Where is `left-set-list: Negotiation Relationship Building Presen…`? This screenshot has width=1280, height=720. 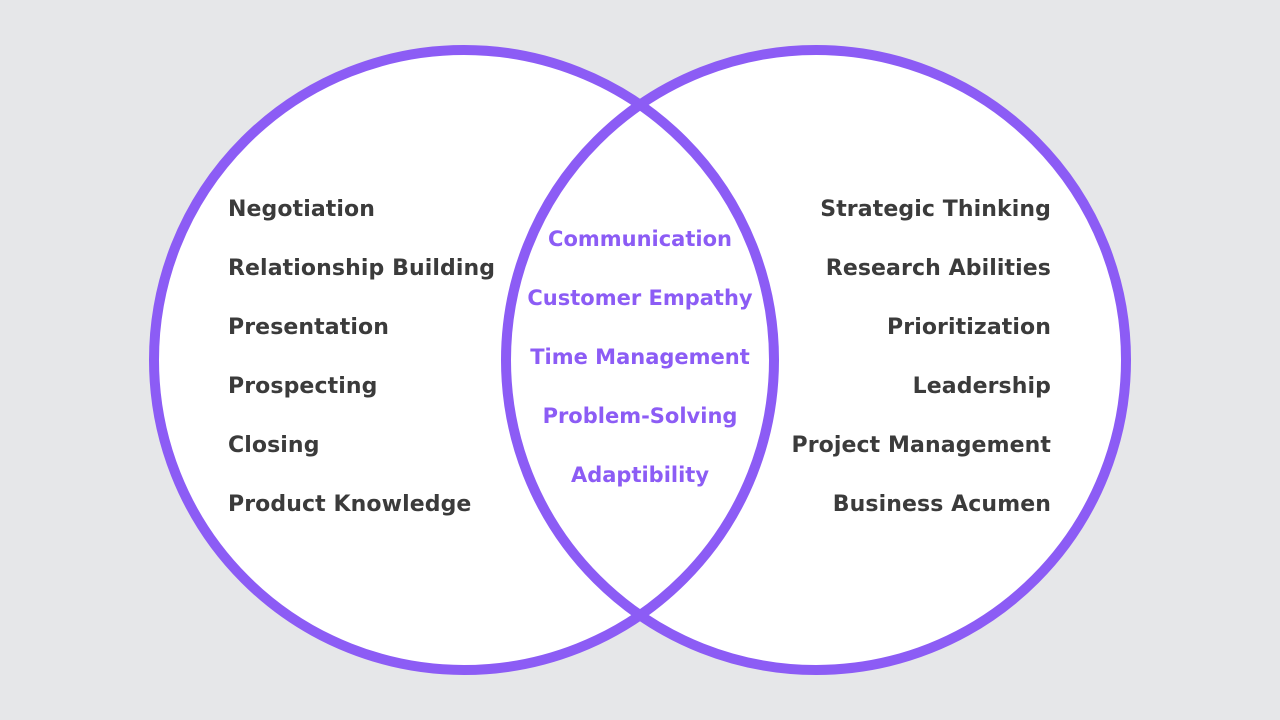 left-set-list: Negotiation Relationship Building Presen… is located at coordinates (361, 375).